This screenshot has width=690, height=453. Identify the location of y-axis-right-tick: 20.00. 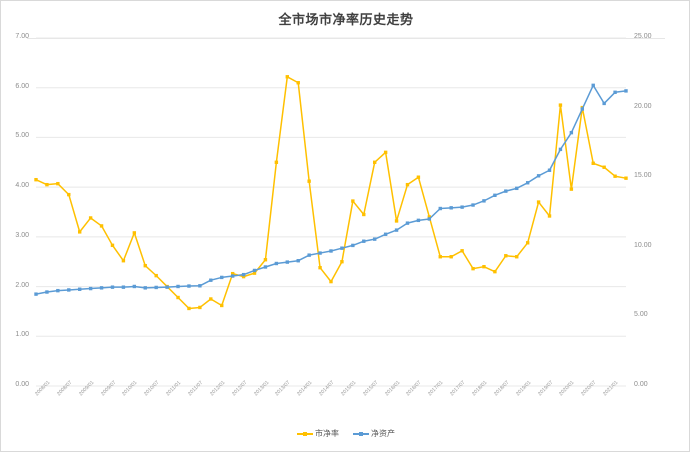
(643, 106).